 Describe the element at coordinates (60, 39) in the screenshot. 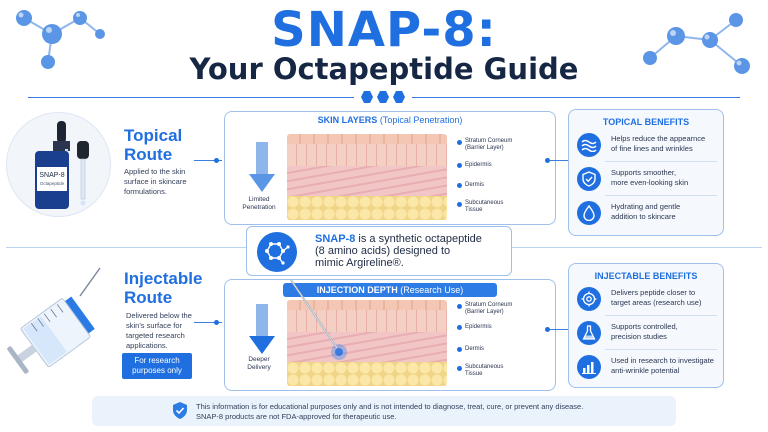

I see `molecule-left-icon` at that location.